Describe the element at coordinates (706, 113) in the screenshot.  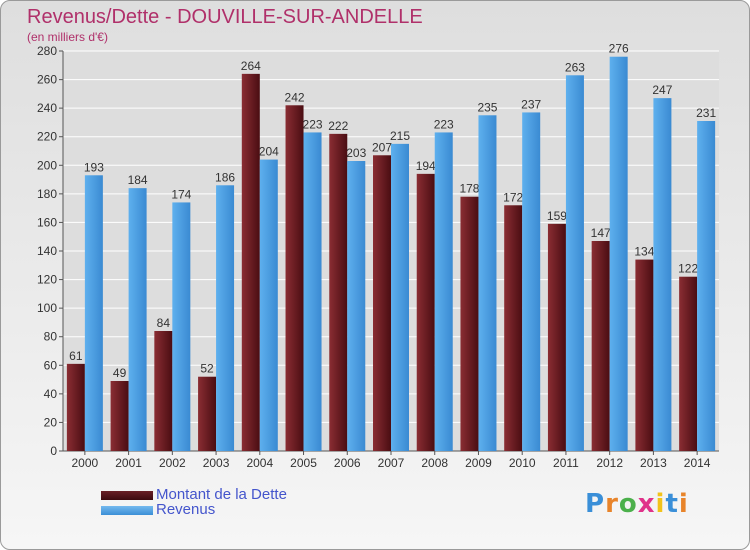
I see `data-label-revenus: 231` at that location.